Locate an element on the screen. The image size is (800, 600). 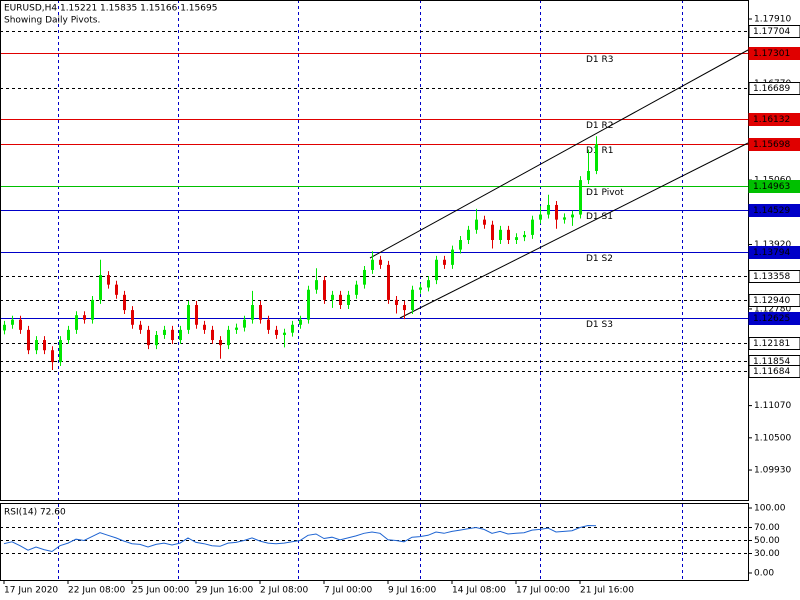
x-tick-label: 17 Jun 2020 is located at coordinates (31, 591).